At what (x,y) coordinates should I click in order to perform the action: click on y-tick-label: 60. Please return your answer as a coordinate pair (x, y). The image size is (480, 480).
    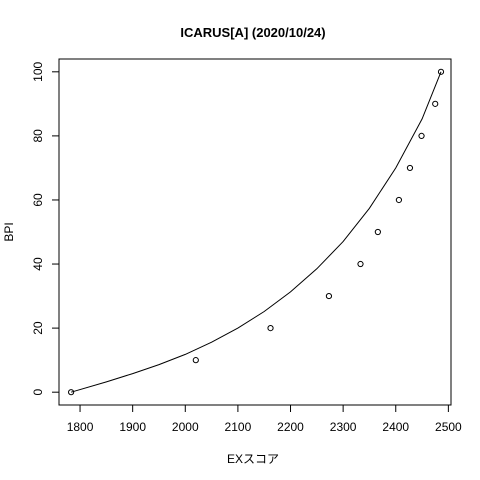
    Looking at the image, I should click on (38, 200).